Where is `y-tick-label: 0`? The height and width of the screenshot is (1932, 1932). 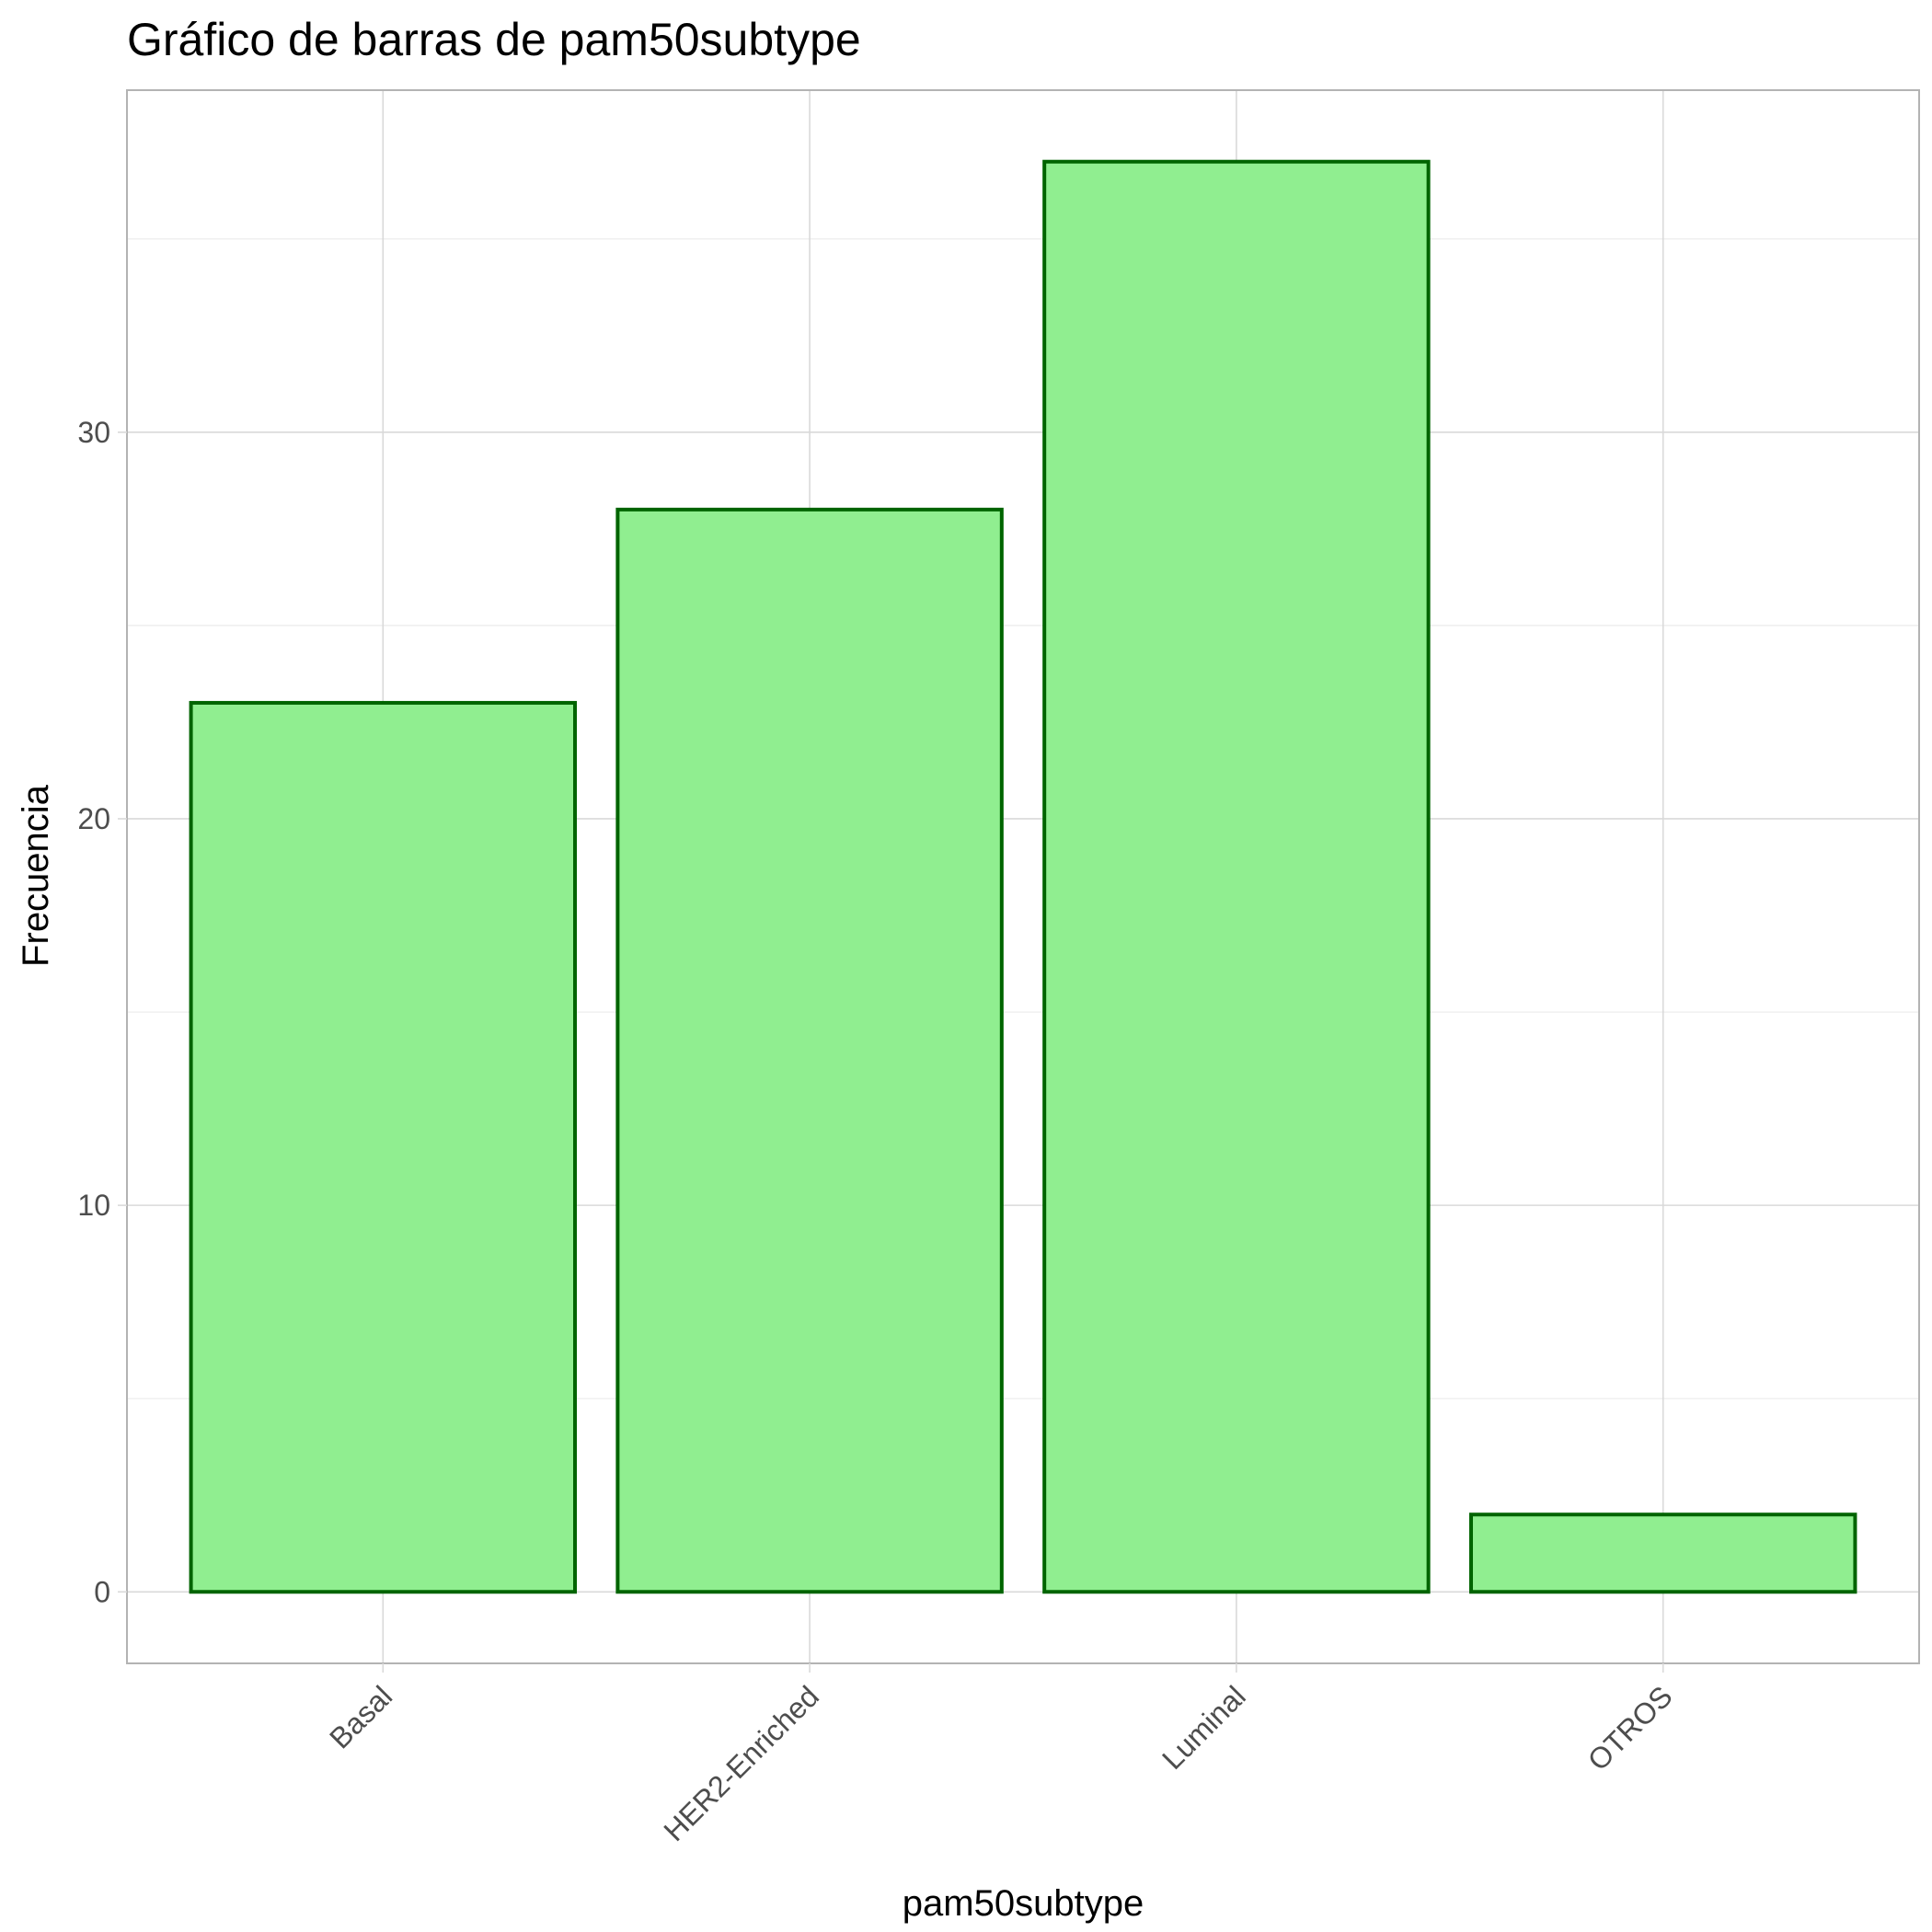
y-tick-label: 0 is located at coordinates (102, 1591).